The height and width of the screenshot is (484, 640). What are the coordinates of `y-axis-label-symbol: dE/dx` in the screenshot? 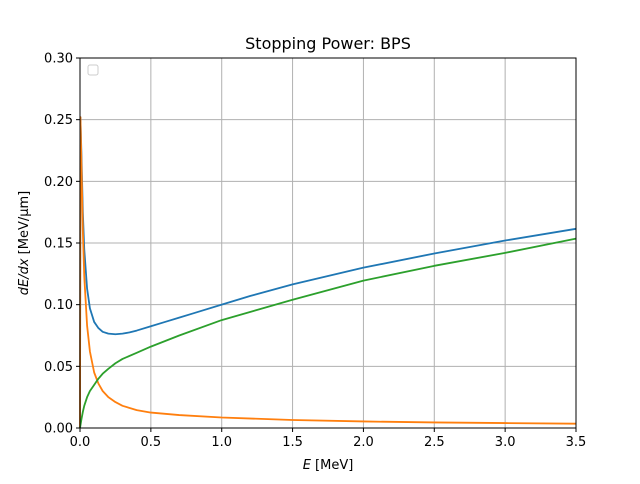 It's located at (24, 276).